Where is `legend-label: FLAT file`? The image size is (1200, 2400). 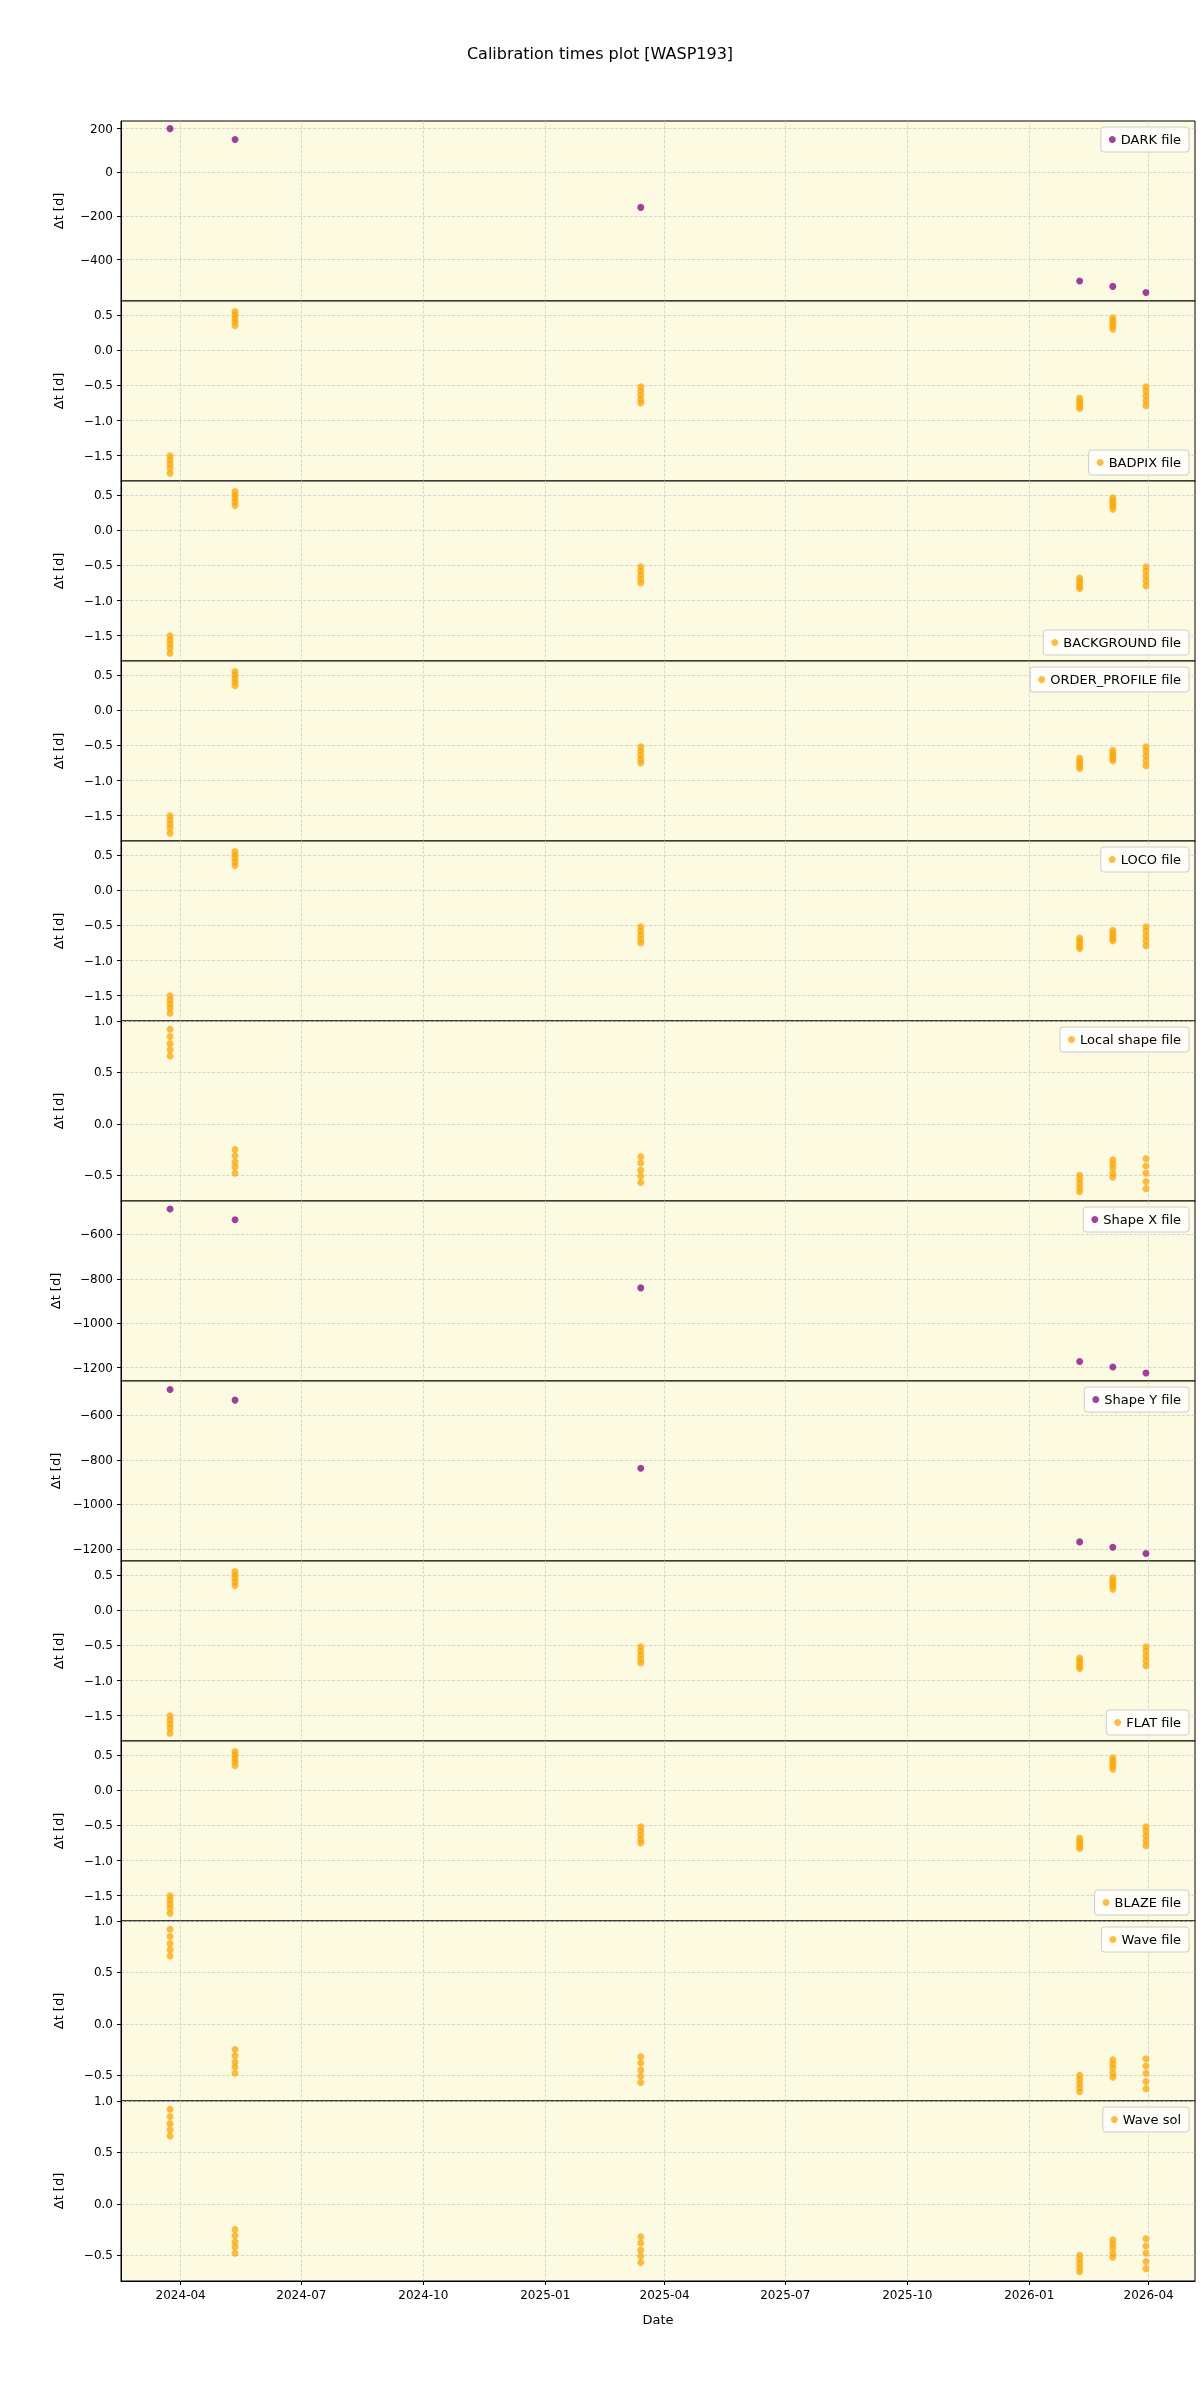 legend-label: FLAT file is located at coordinates (1154, 1722).